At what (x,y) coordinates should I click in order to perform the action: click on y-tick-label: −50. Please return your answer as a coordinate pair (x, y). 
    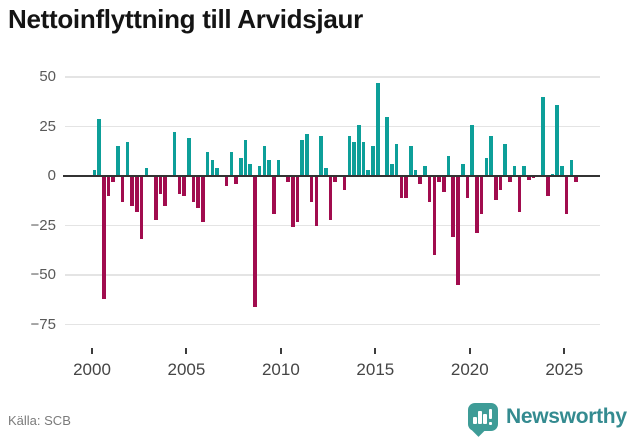
    Looking at the image, I should click on (43, 274).